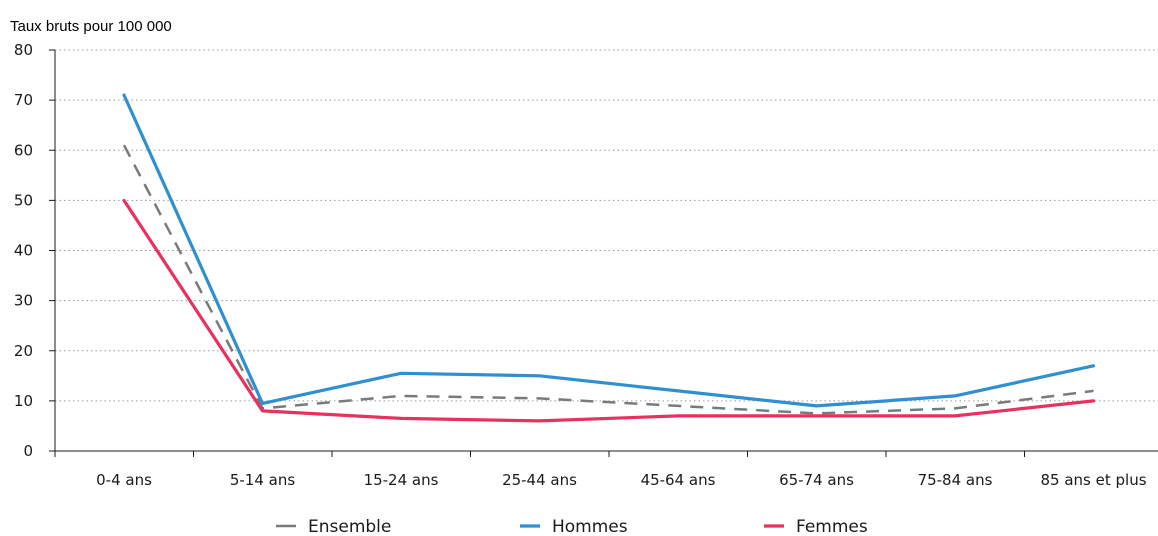 The image size is (1158, 536). What do you see at coordinates (124, 480) in the screenshot?
I see `x-tick-label: 0-4 ans` at bounding box center [124, 480].